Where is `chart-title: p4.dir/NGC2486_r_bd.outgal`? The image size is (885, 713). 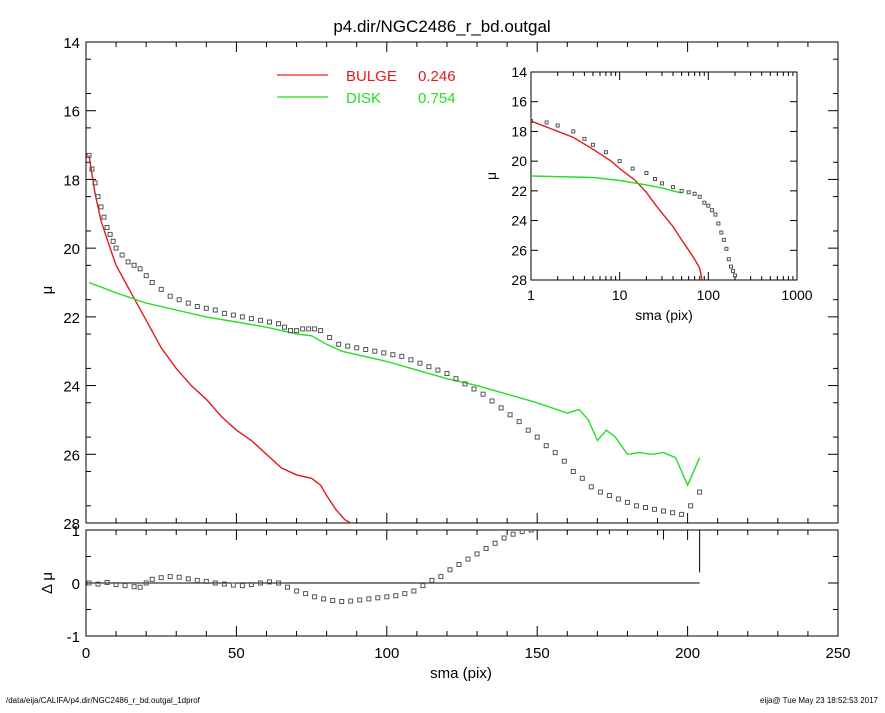 chart-title: p4.dir/NGC2486_r_bd.outgal is located at coordinates (441, 26).